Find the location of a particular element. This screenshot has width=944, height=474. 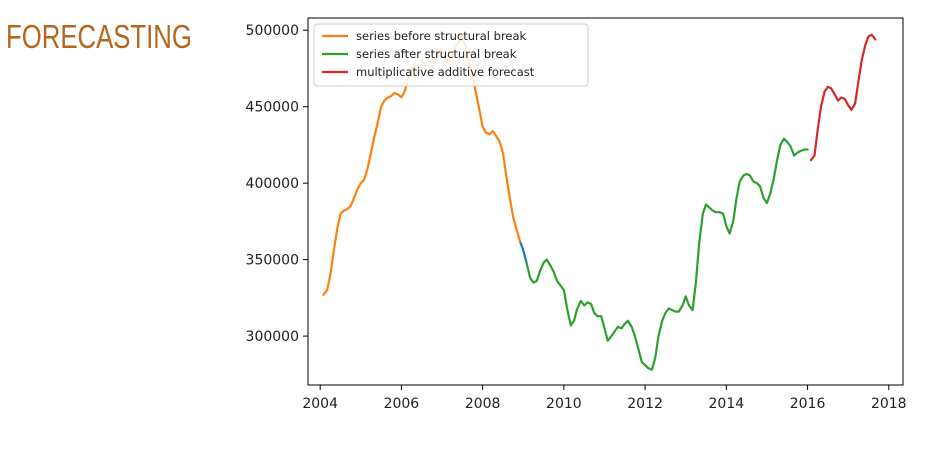

x-tick-label: 2008 is located at coordinates (483, 404).